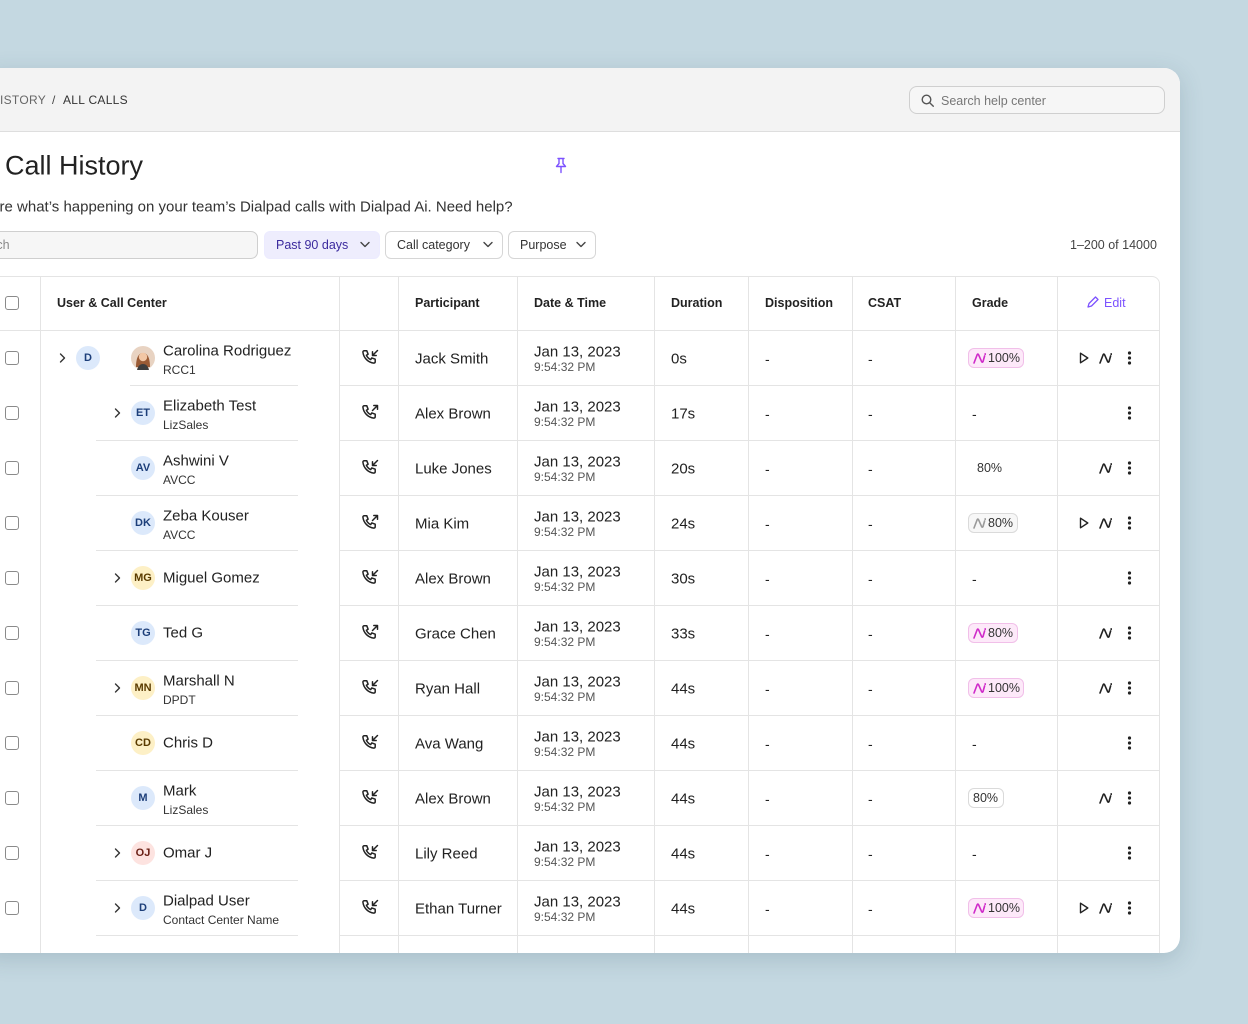 The width and height of the screenshot is (1248, 1024). What do you see at coordinates (1092, 302) in the screenshot?
I see `edit-icon` at bounding box center [1092, 302].